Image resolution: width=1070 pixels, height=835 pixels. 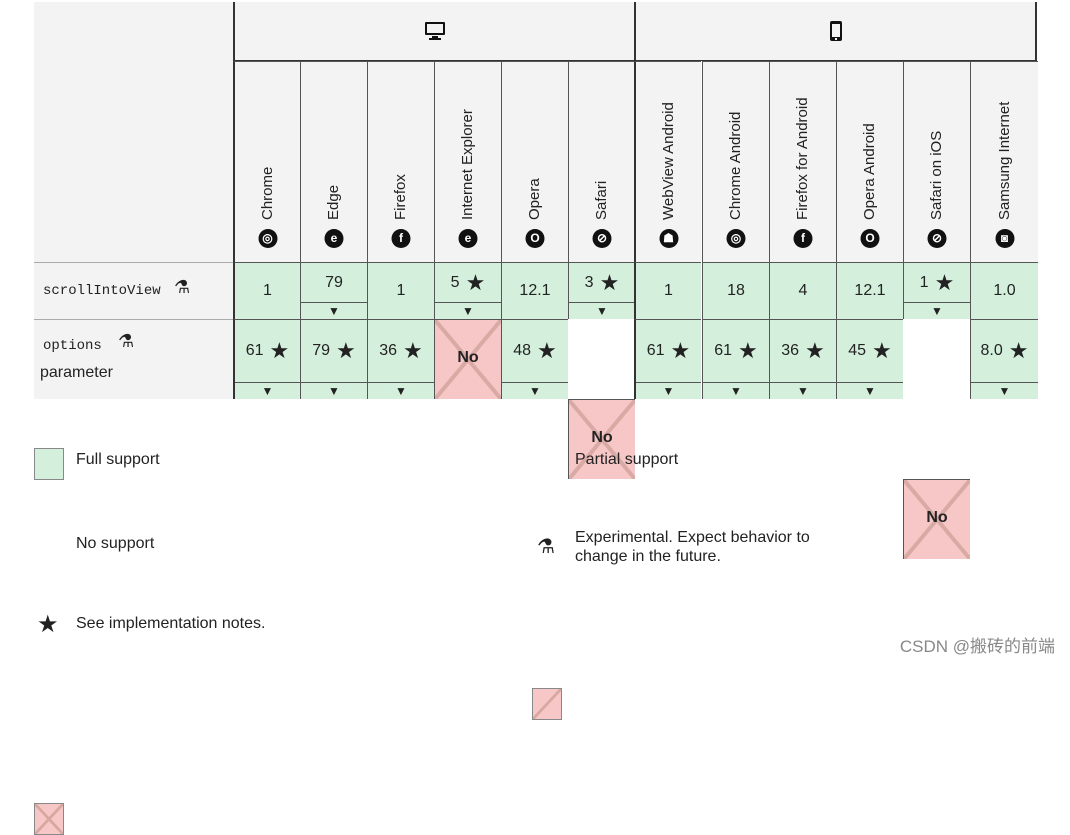 What do you see at coordinates (802, 161) in the screenshot?
I see `browser-header: Firefox for Android f` at bounding box center [802, 161].